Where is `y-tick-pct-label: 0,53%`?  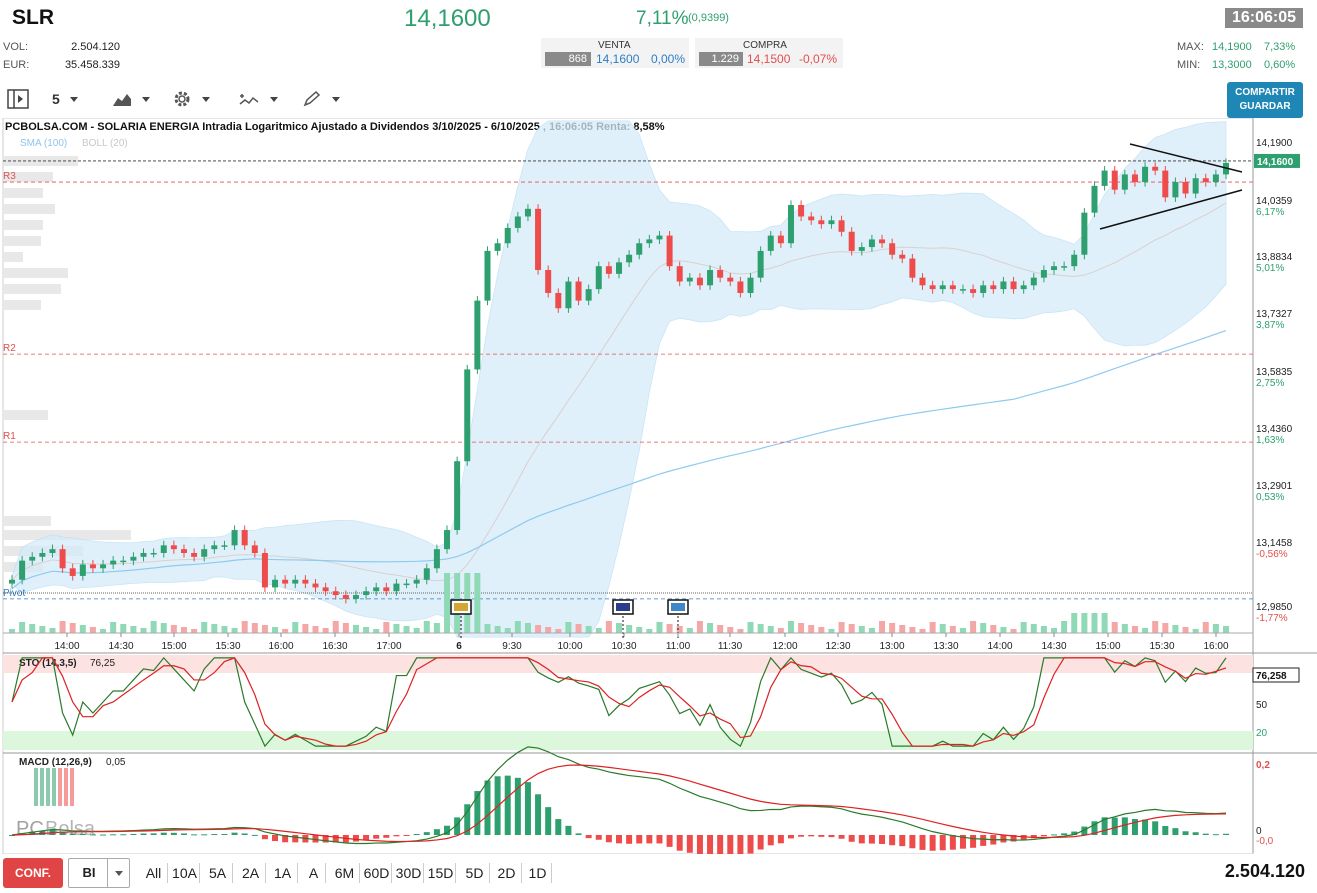 y-tick-pct-label: 0,53% is located at coordinates (1270, 497).